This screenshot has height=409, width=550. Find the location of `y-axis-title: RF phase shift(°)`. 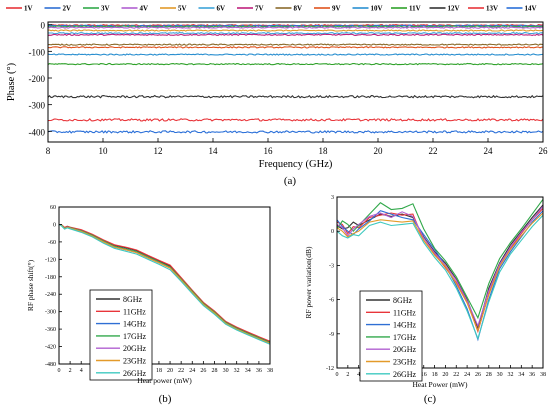

y-axis-title: RF phase shift(°) is located at coordinates (30, 285).